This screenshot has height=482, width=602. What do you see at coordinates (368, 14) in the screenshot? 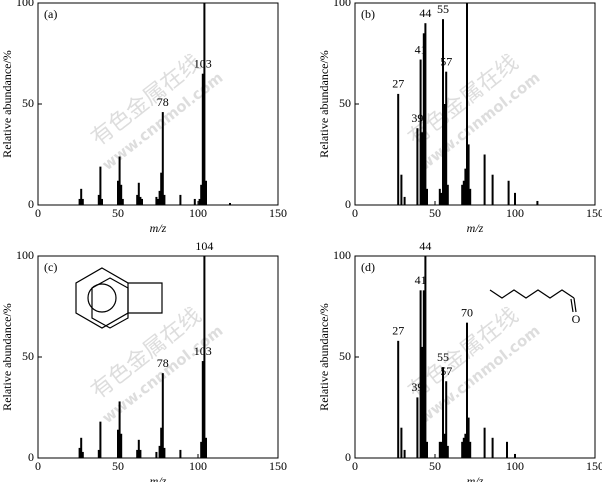
I see `panel-label: (b)` at bounding box center [368, 14].